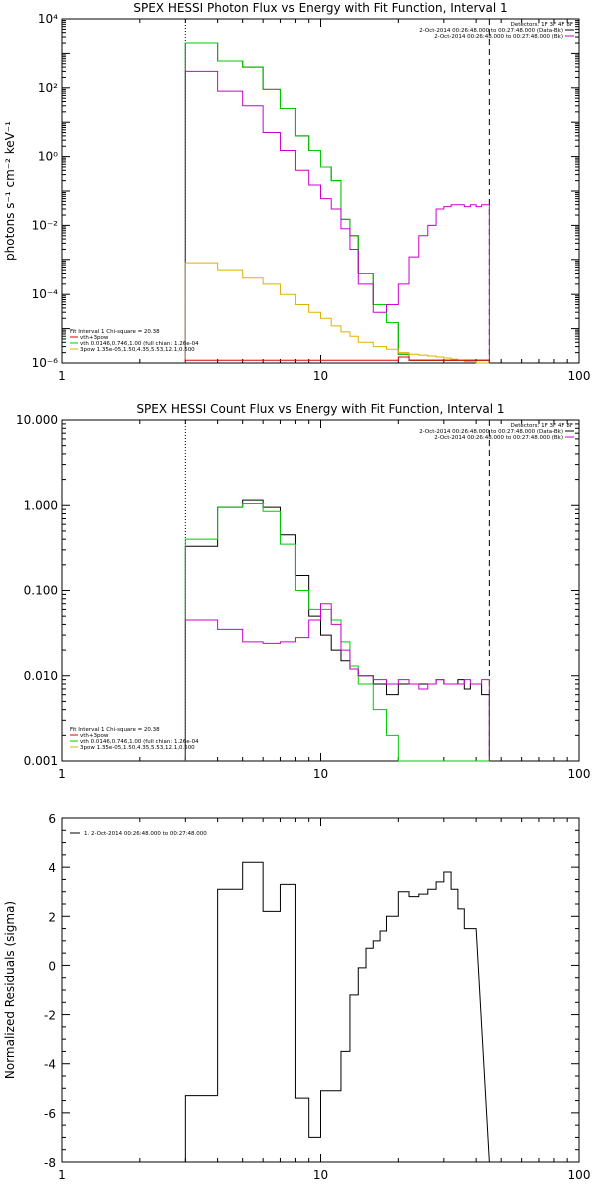 Image resolution: width=600 pixels, height=1200 pixels. Describe the element at coordinates (48, 157) in the screenshot. I see `y-tick-label: 10⁰` at that location.